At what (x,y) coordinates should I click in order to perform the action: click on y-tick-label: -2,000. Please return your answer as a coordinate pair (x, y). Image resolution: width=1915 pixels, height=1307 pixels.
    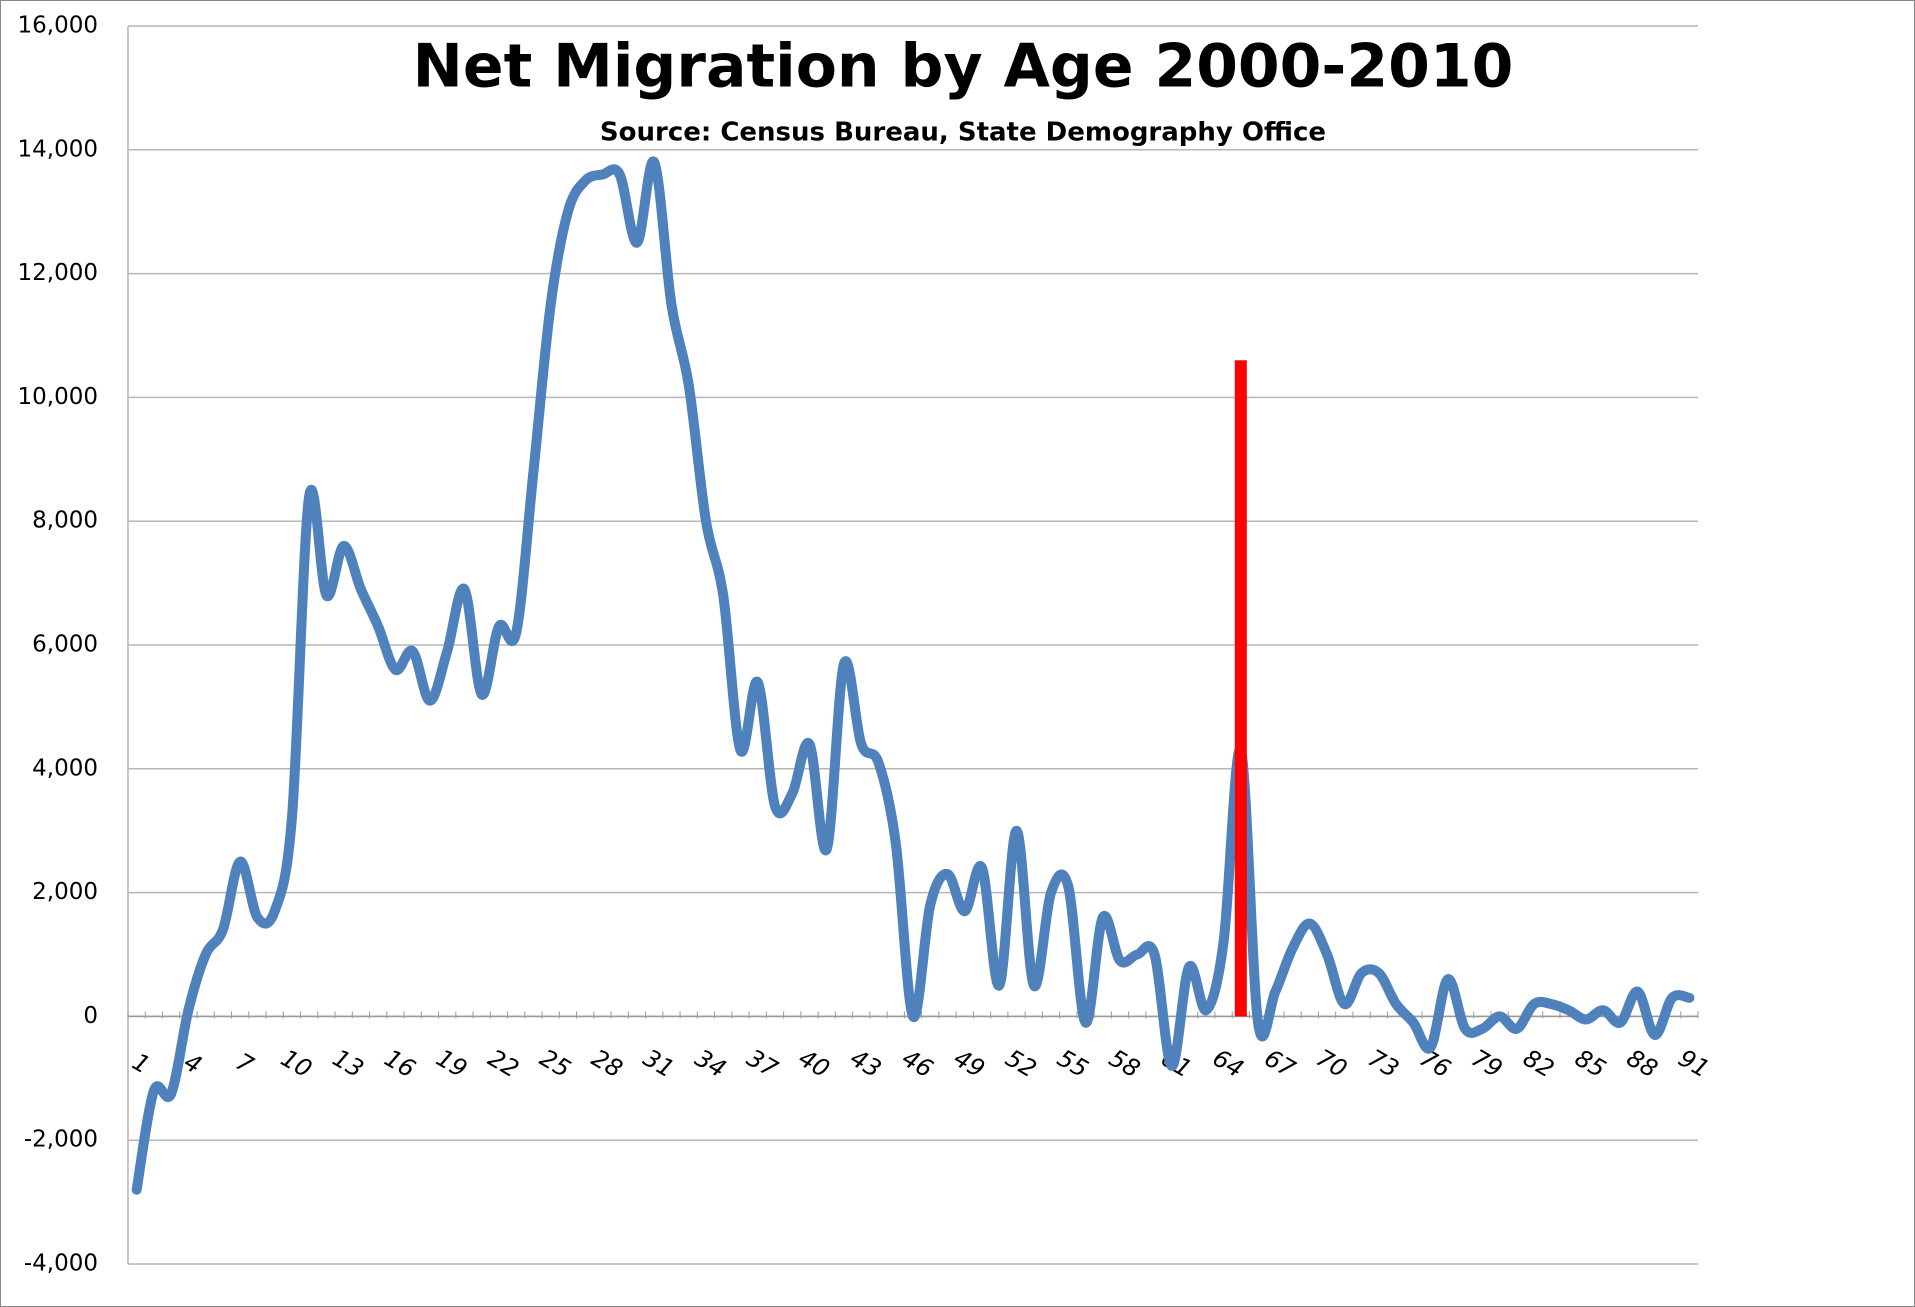
    Looking at the image, I should click on (61, 1140).